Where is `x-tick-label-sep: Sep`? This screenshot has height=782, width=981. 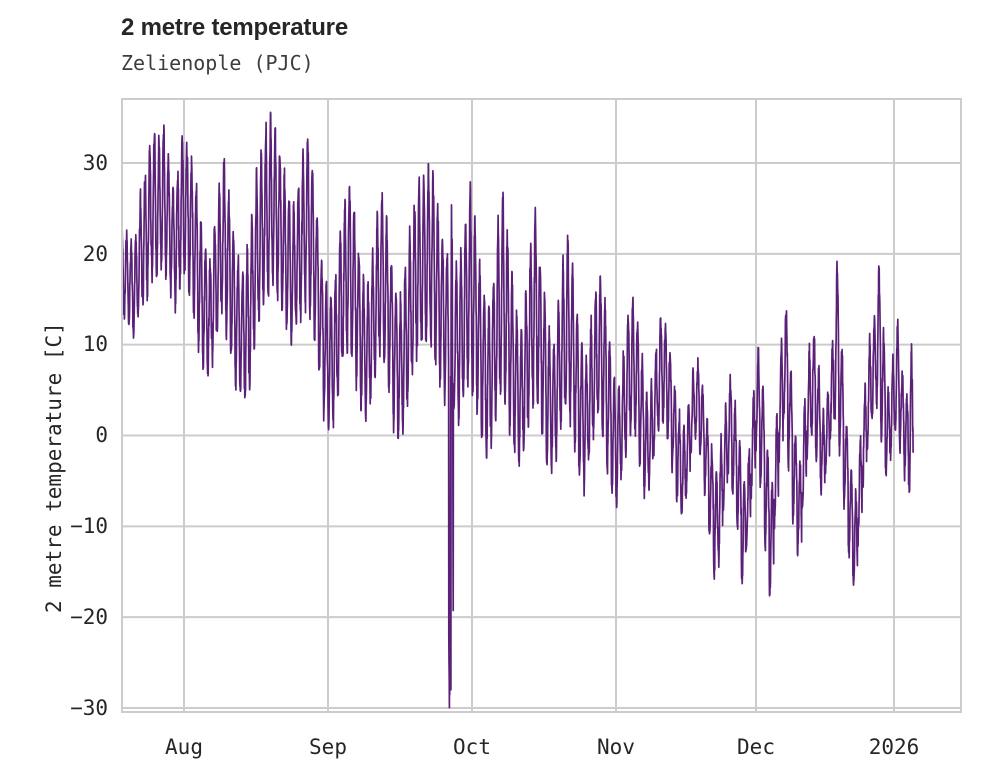 x-tick-label-sep: Sep is located at coordinates (328, 747).